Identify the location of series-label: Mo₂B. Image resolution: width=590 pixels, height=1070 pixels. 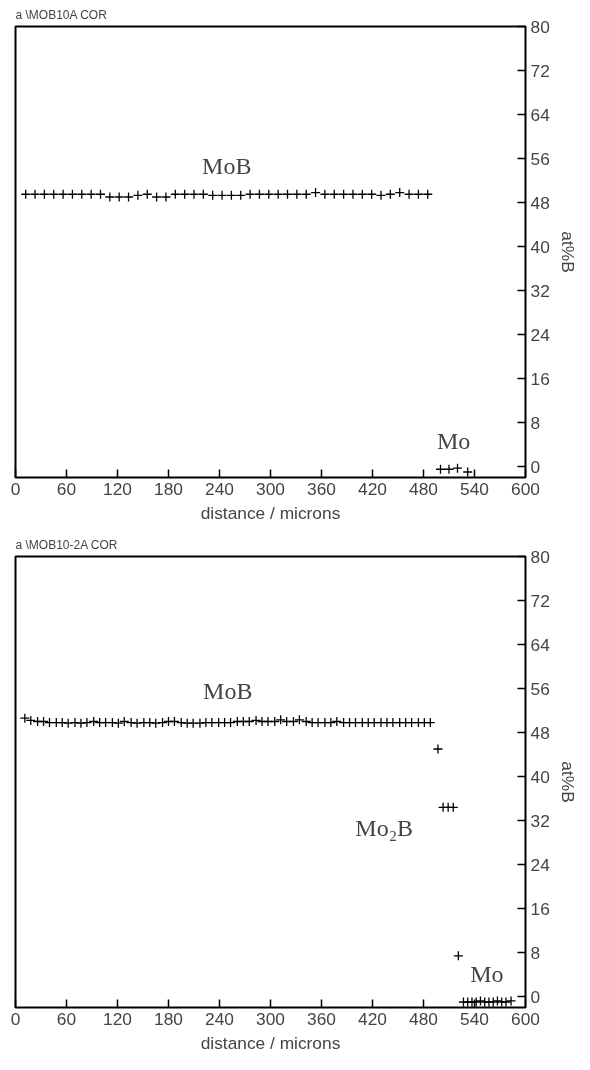
(384, 828).